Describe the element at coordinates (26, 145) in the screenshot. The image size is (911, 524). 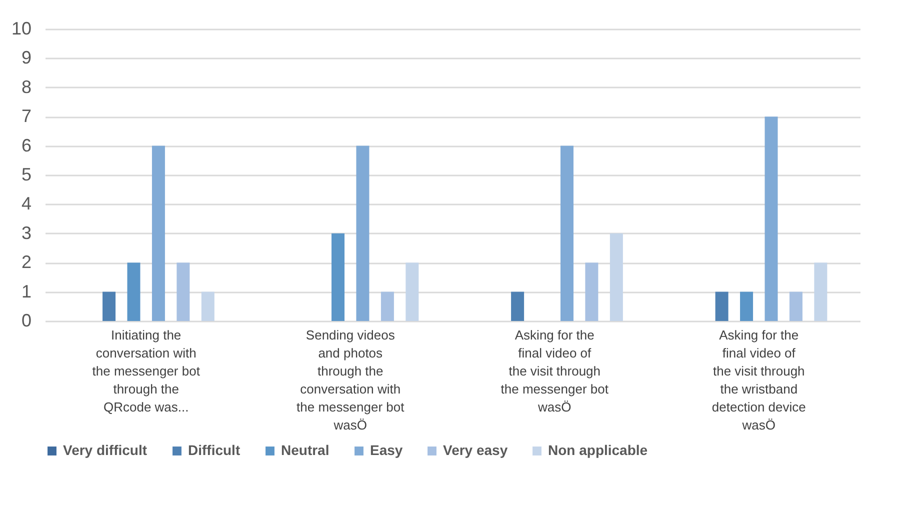
I see `y-tick-label: 6` at that location.